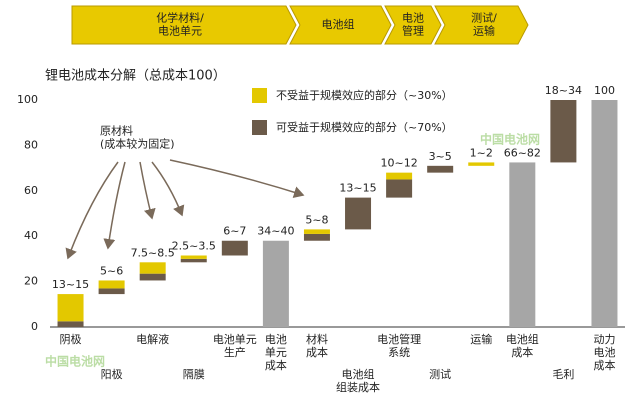  What do you see at coordinates (604, 352) in the screenshot?
I see `x-tick-label: 动力电池成本` at bounding box center [604, 352].